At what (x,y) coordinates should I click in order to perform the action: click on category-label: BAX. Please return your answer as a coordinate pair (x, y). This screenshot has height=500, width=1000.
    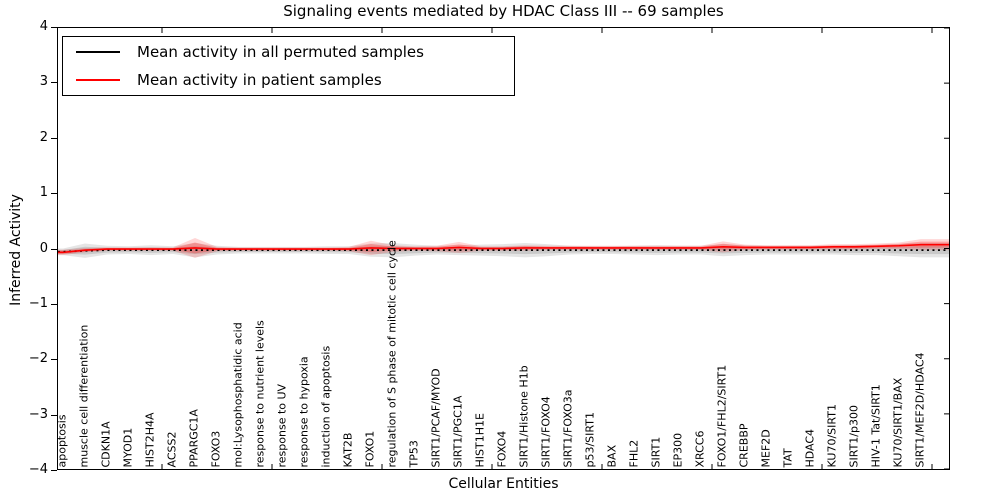
    Looking at the image, I should click on (612, 456).